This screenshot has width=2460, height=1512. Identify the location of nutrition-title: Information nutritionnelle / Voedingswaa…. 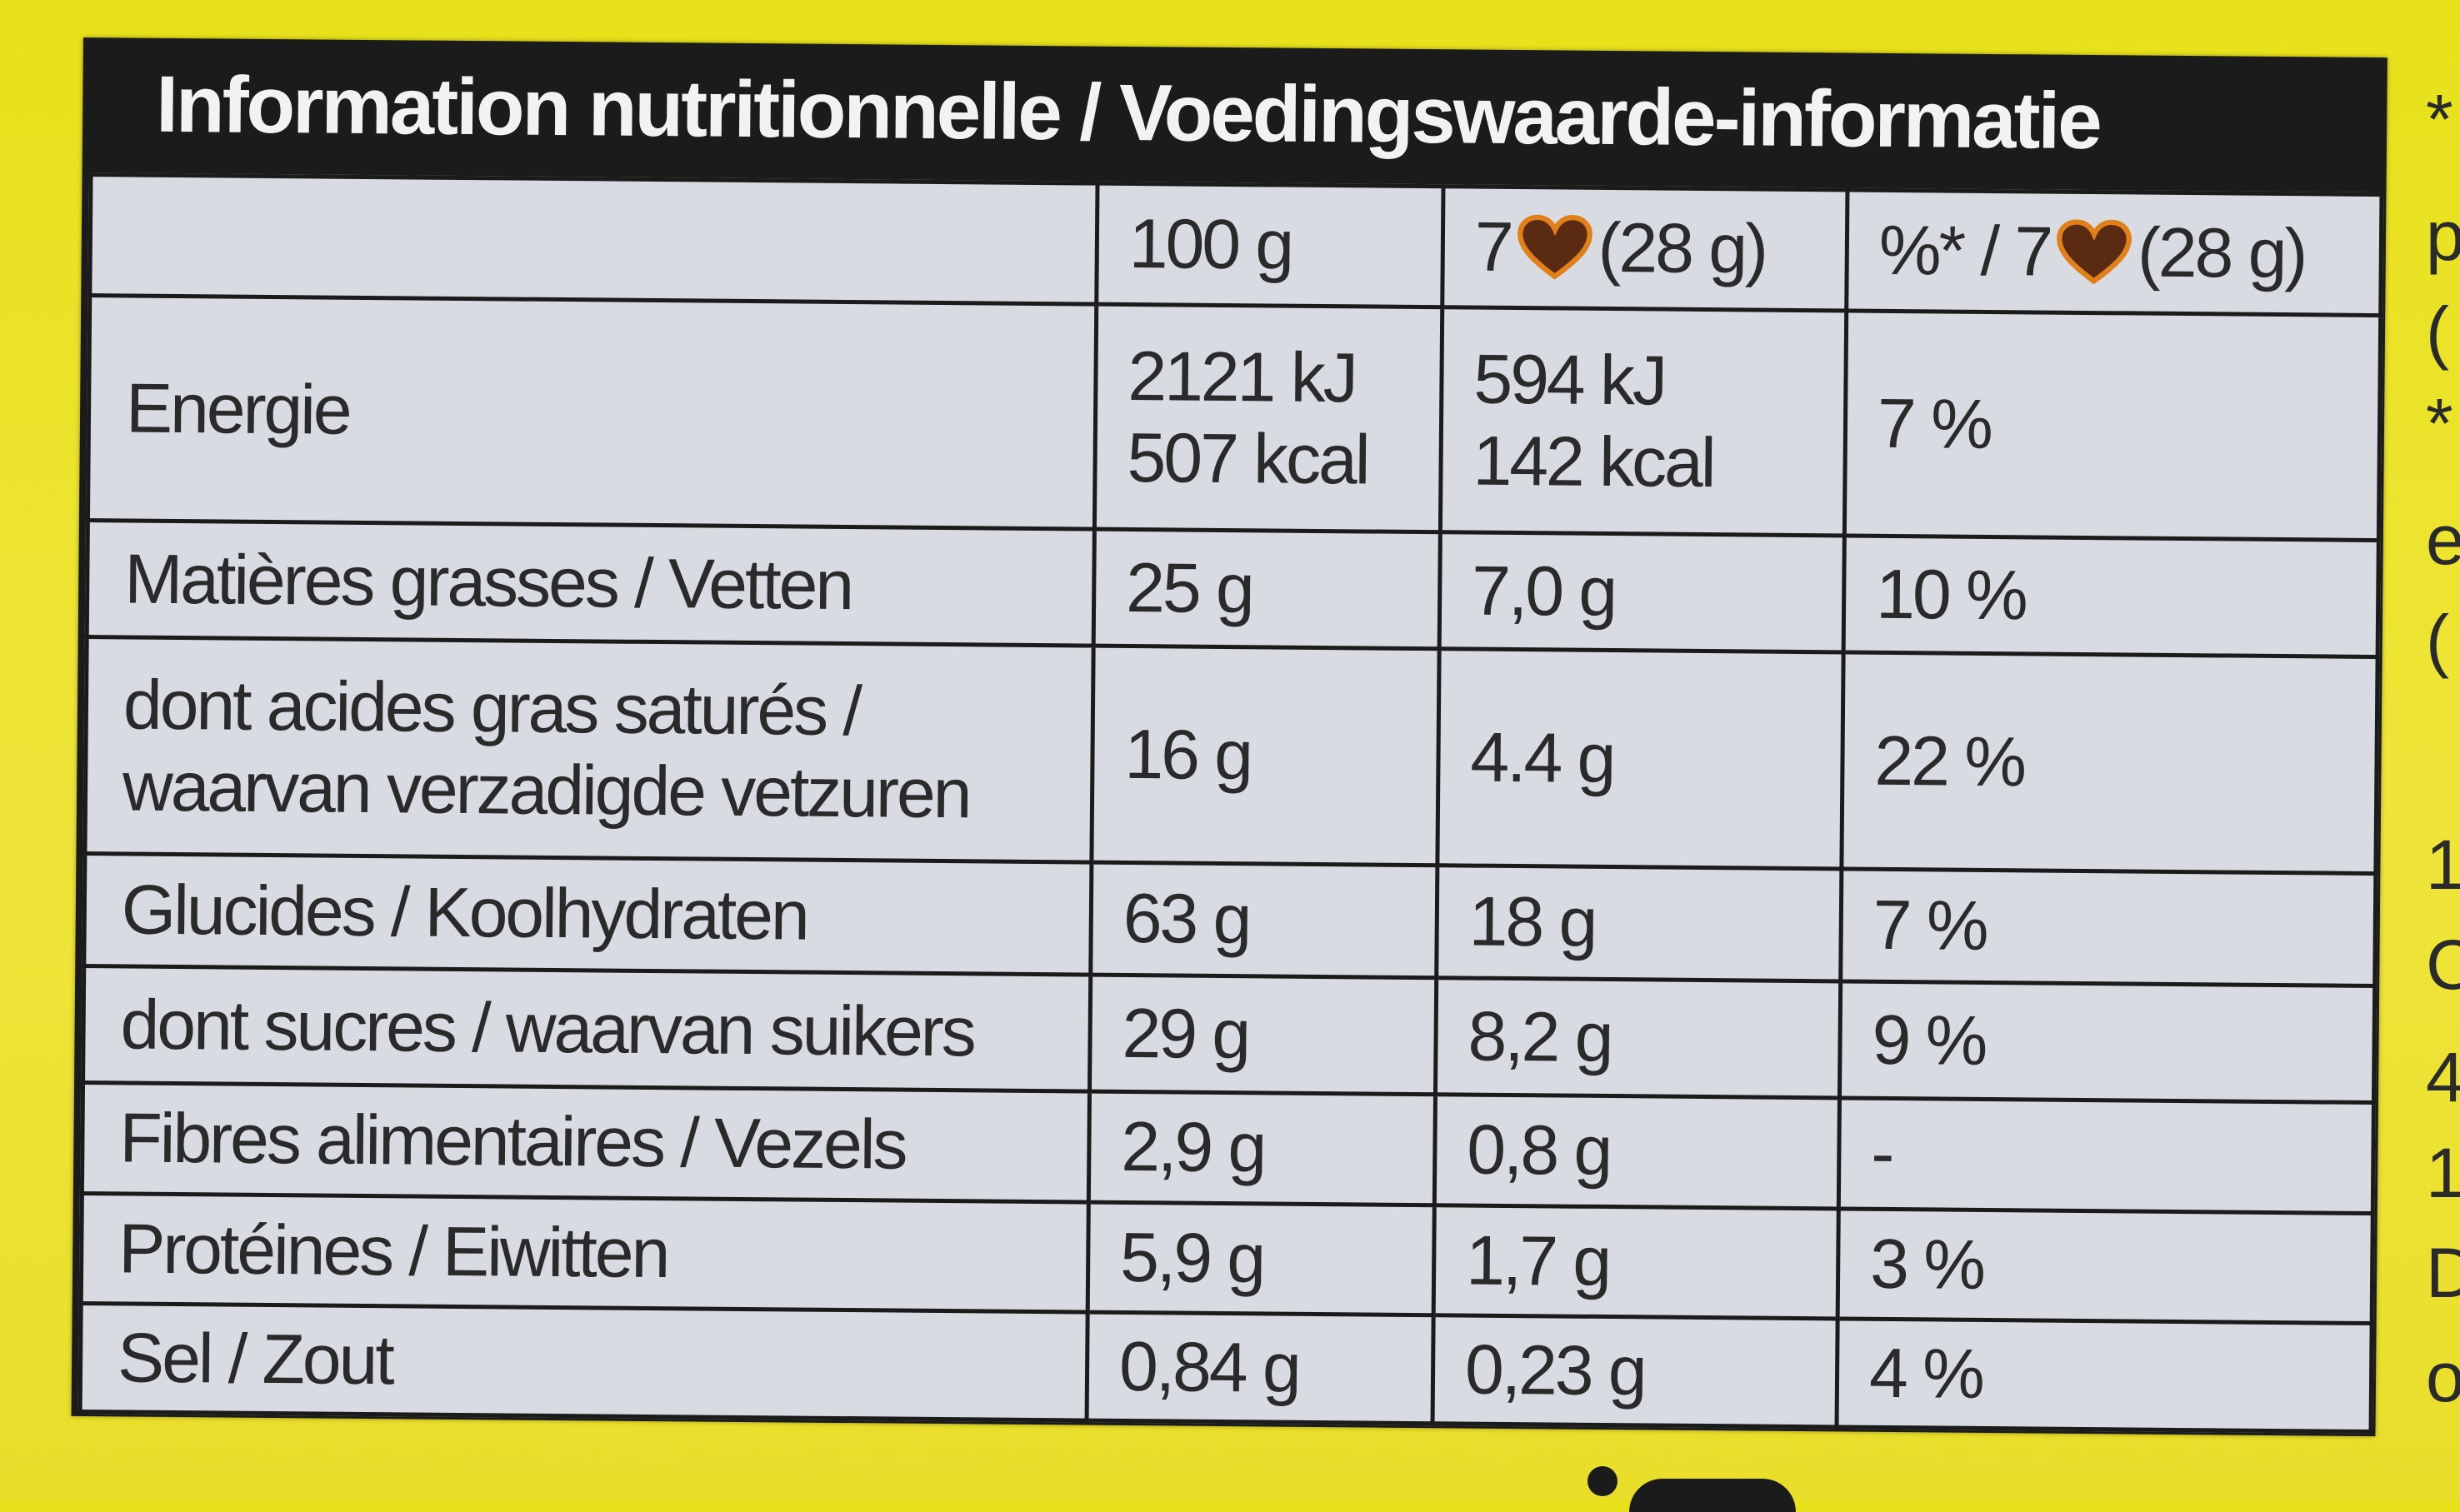
(1128, 113).